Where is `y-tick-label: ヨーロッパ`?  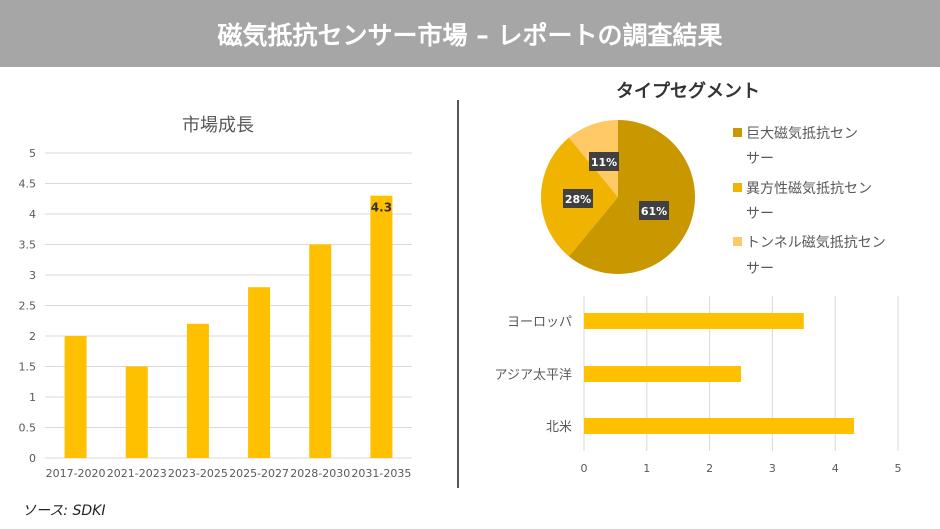
y-tick-label: ヨーロッパ is located at coordinates (539, 322).